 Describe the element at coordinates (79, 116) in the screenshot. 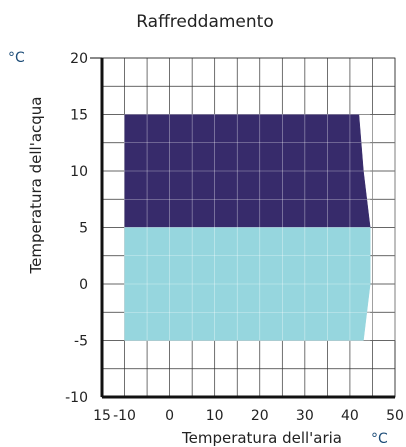

I see `y-tick-label: 15` at that location.